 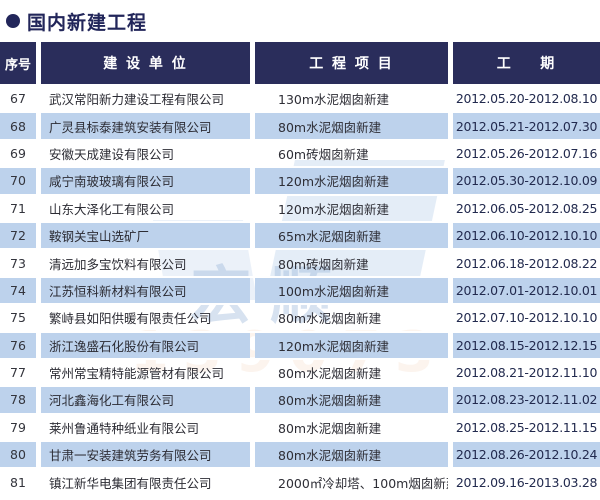 What do you see at coordinates (351, 63) in the screenshot?
I see `header-col-project: 工 程 项 目` at bounding box center [351, 63].